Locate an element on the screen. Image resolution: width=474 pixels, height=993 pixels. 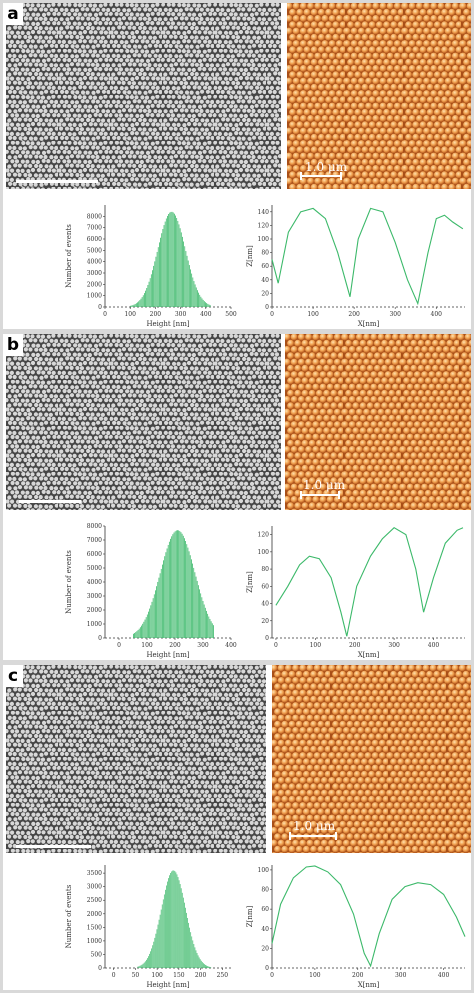
y-tick-label: 1500 is located at coordinates (94, 927).